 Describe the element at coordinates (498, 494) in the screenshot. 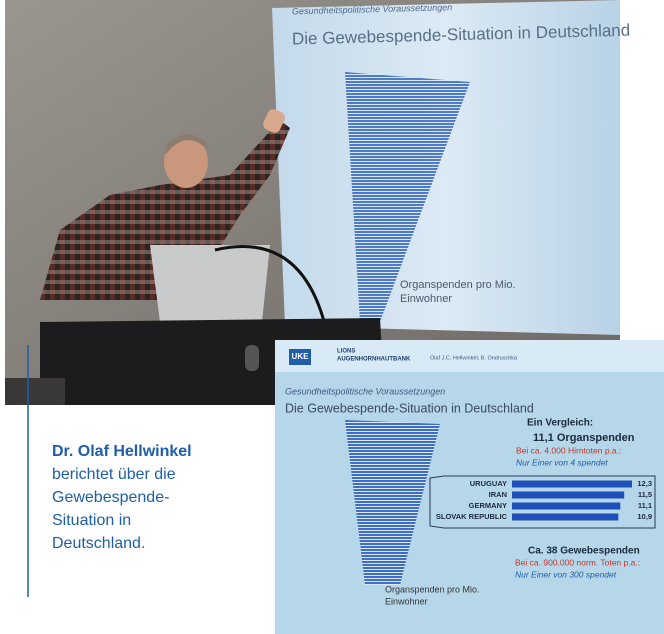

I see `country-name: IRAN` at that location.